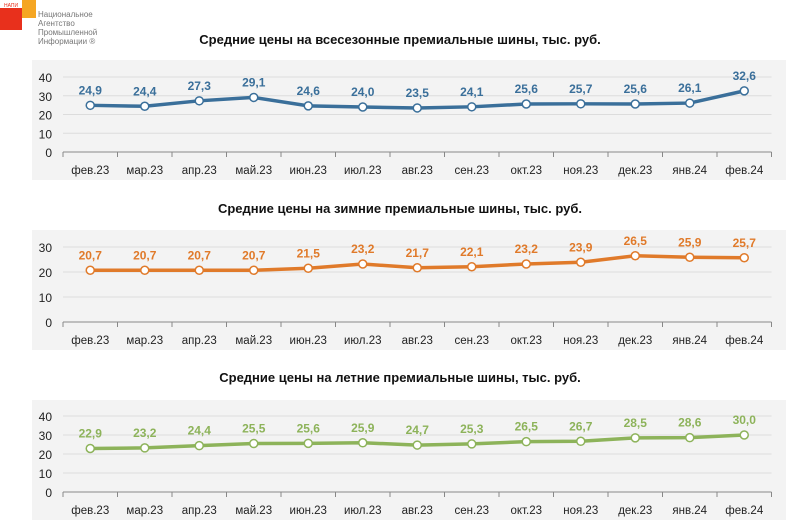 This screenshot has height=527, width=800. I want to click on data-label: 25,9, so click(363, 428).